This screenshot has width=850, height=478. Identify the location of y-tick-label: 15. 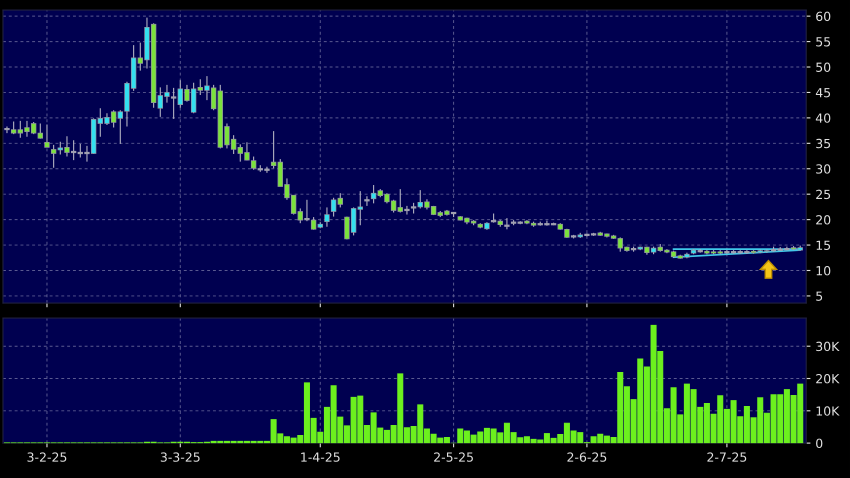
(823, 245).